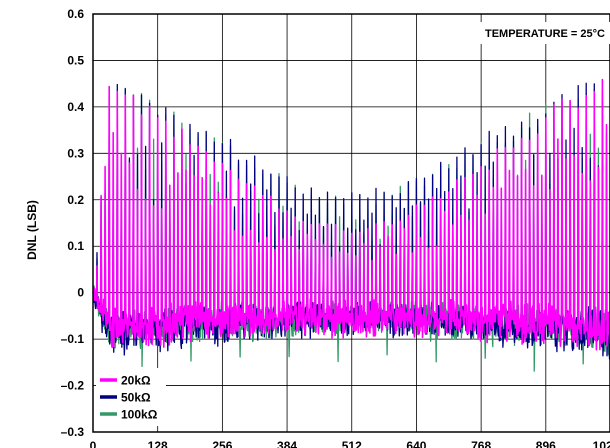 The image size is (610, 448). I want to click on x-tick-label: 1024, so click(601, 443).